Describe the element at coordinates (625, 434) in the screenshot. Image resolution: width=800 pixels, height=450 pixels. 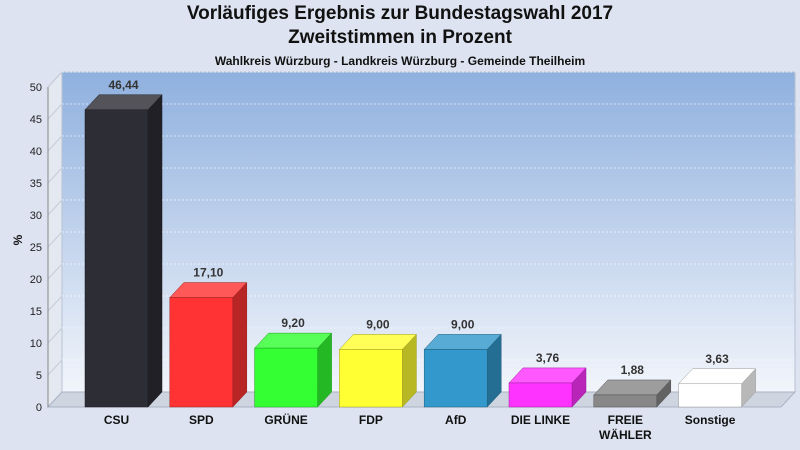
I see `x-tick-label: WÄHLER` at that location.